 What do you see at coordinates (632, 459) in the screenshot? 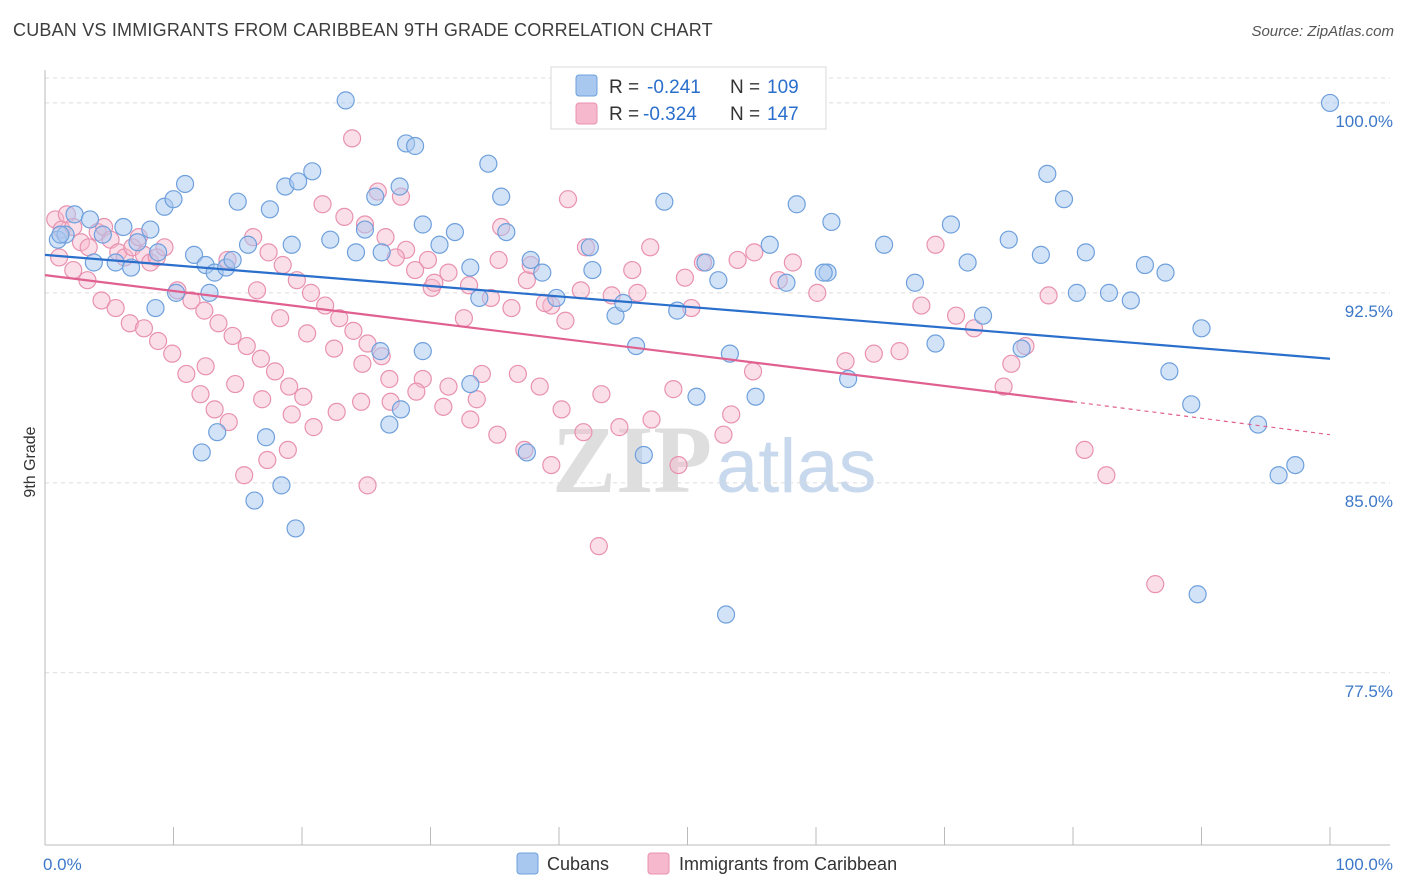
I see `watermark-zip: ZIP` at bounding box center [632, 459].